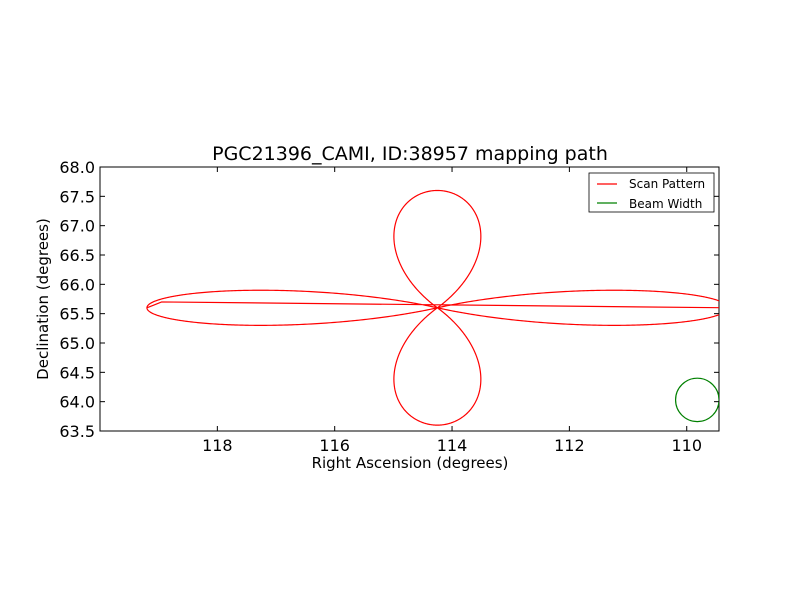 The image size is (800, 600). Describe the element at coordinates (77, 284) in the screenshot. I see `y-tick-label: 66.0` at that location.